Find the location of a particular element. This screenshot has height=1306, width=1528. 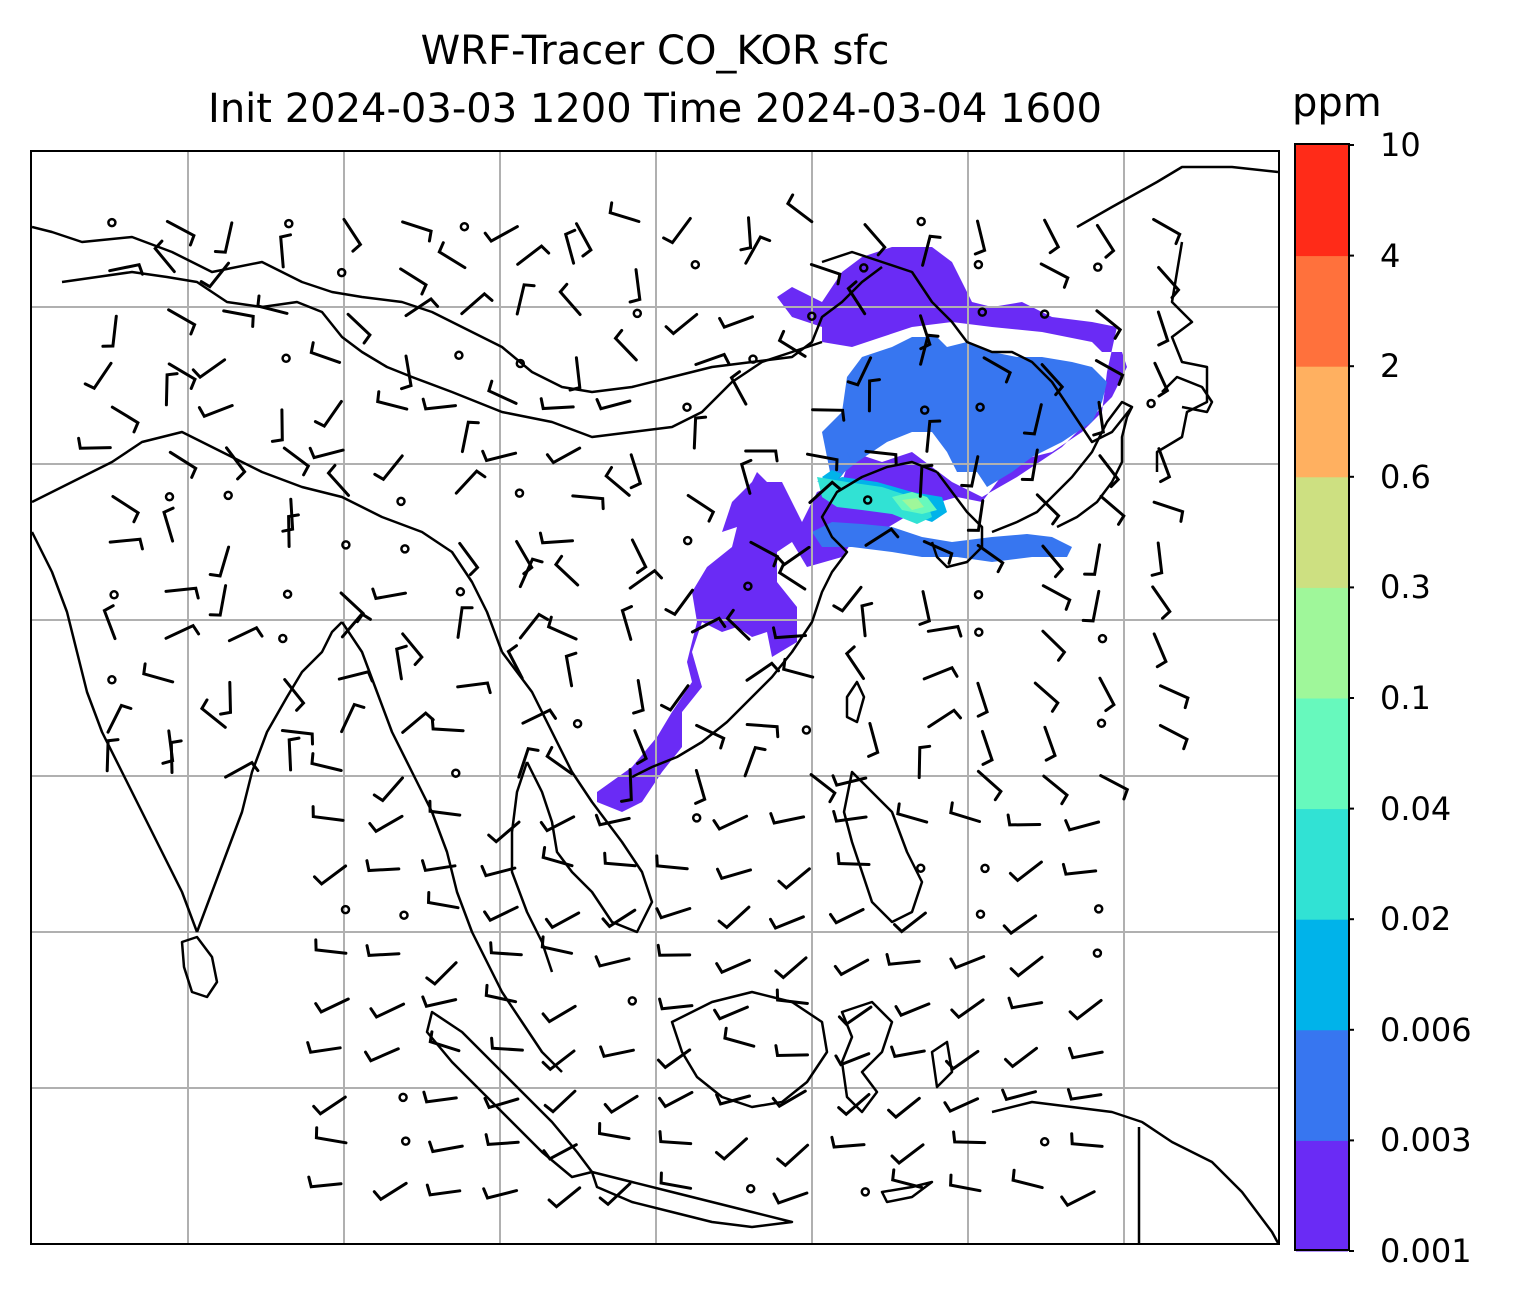

coastline-sulawesi is located at coordinates (867, 1057).